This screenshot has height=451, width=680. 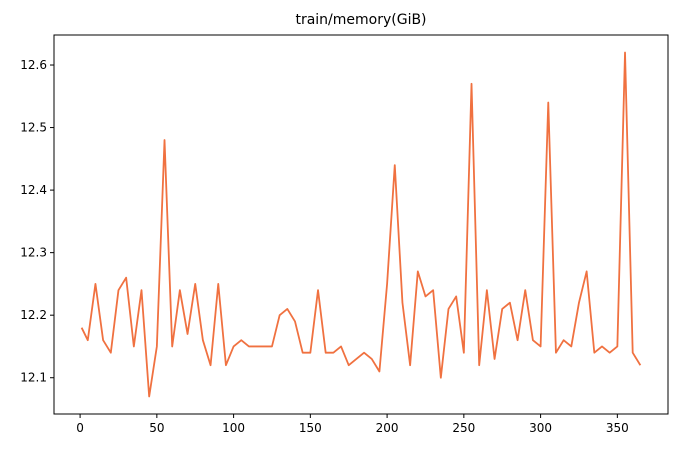 I want to click on x-tick-label: 0, so click(x=80, y=428).